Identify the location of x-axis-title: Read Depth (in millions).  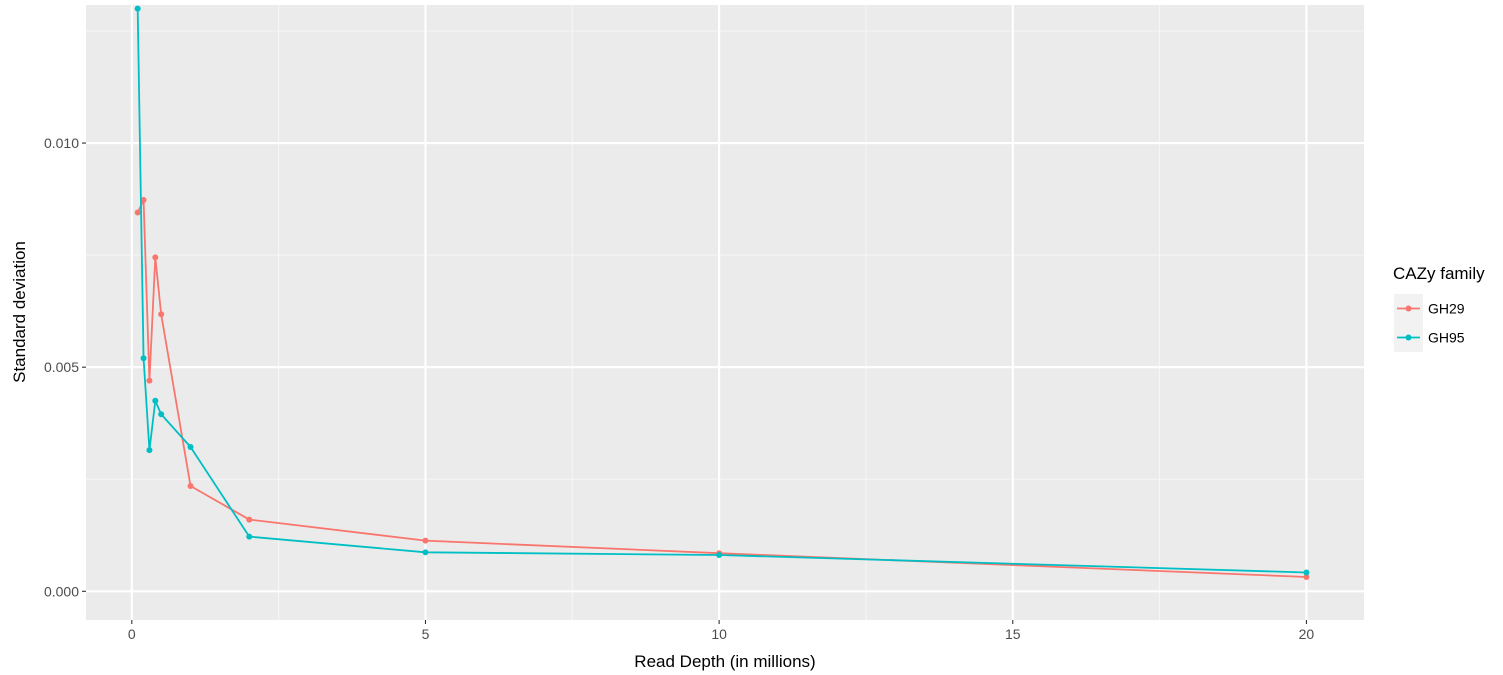
(724, 661).